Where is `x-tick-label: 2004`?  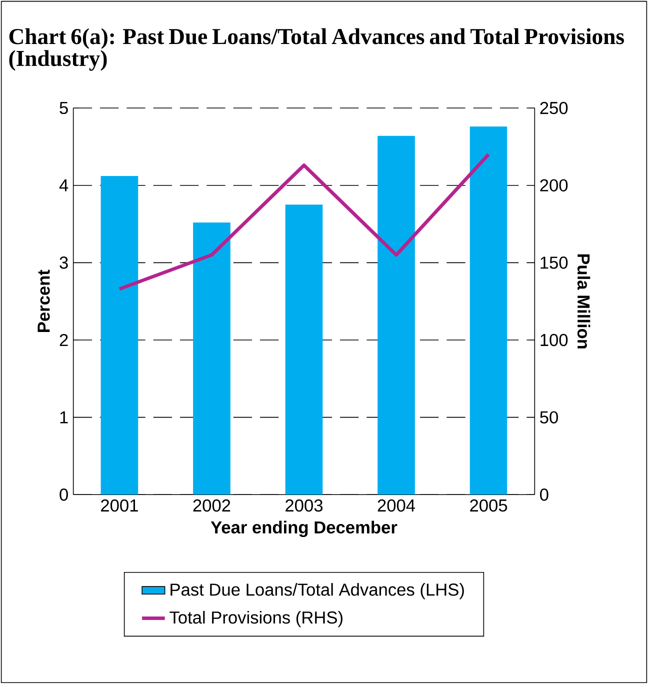 x-tick-label: 2004 is located at coordinates (397, 505).